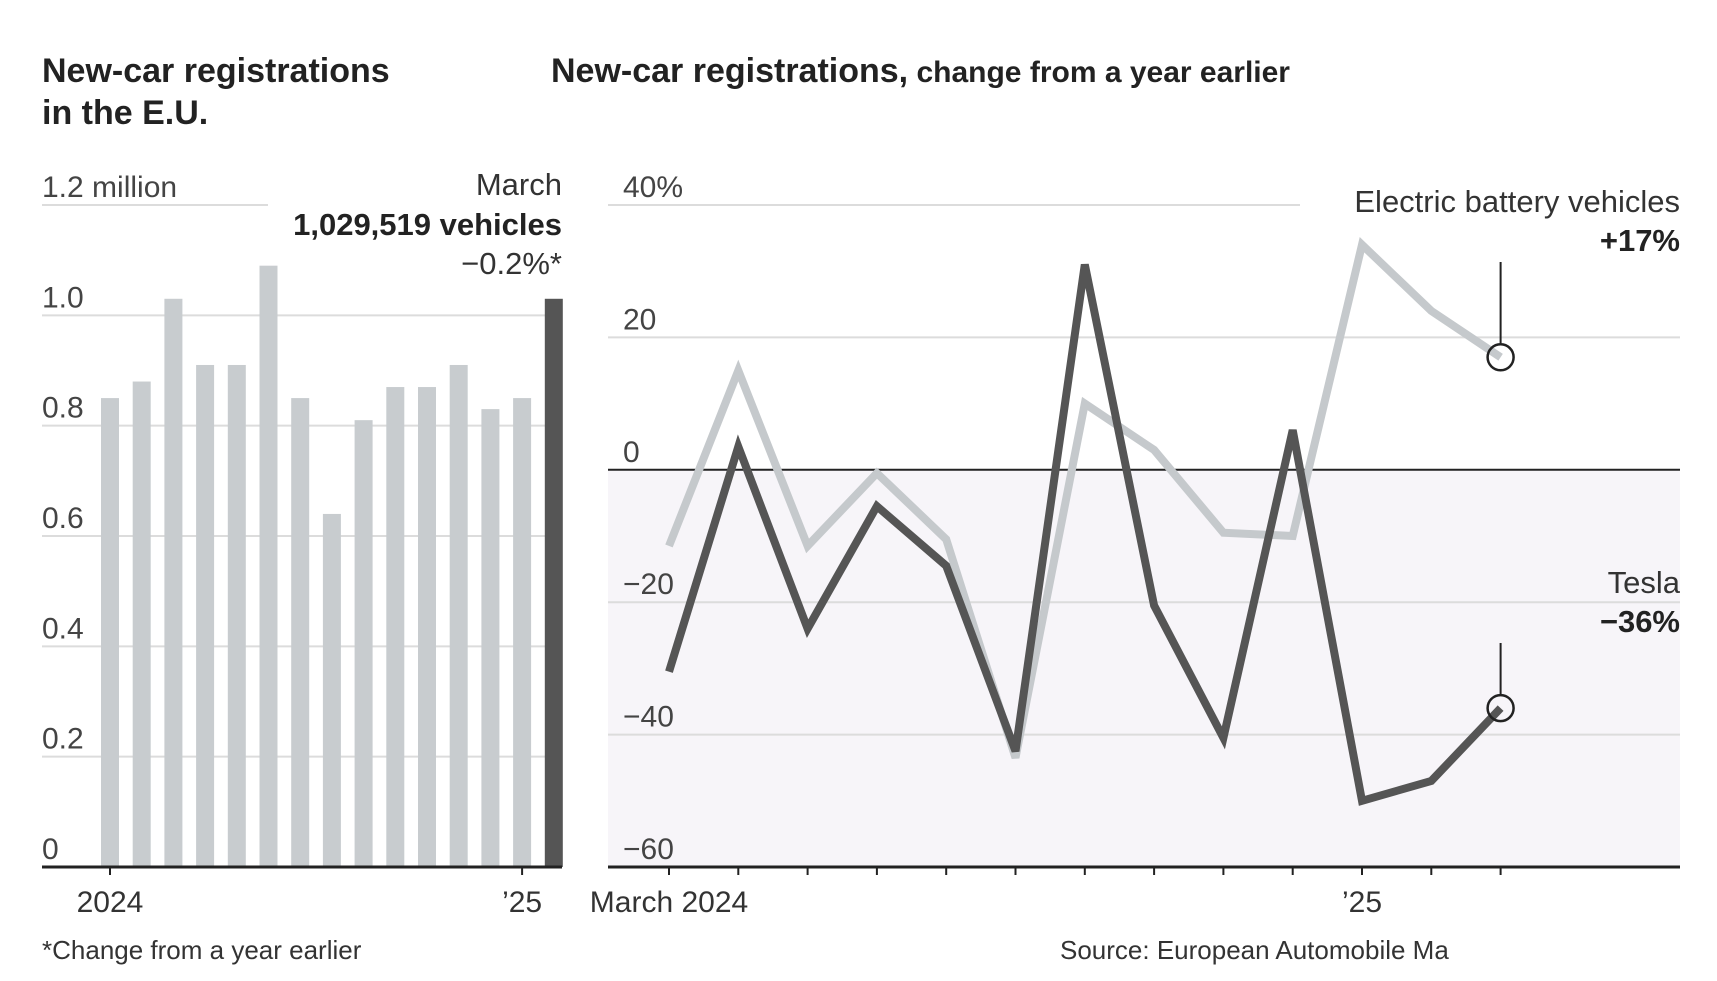 The height and width of the screenshot is (981, 1717). I want to click on right-title-main: New-car registrations,, so click(730, 71).